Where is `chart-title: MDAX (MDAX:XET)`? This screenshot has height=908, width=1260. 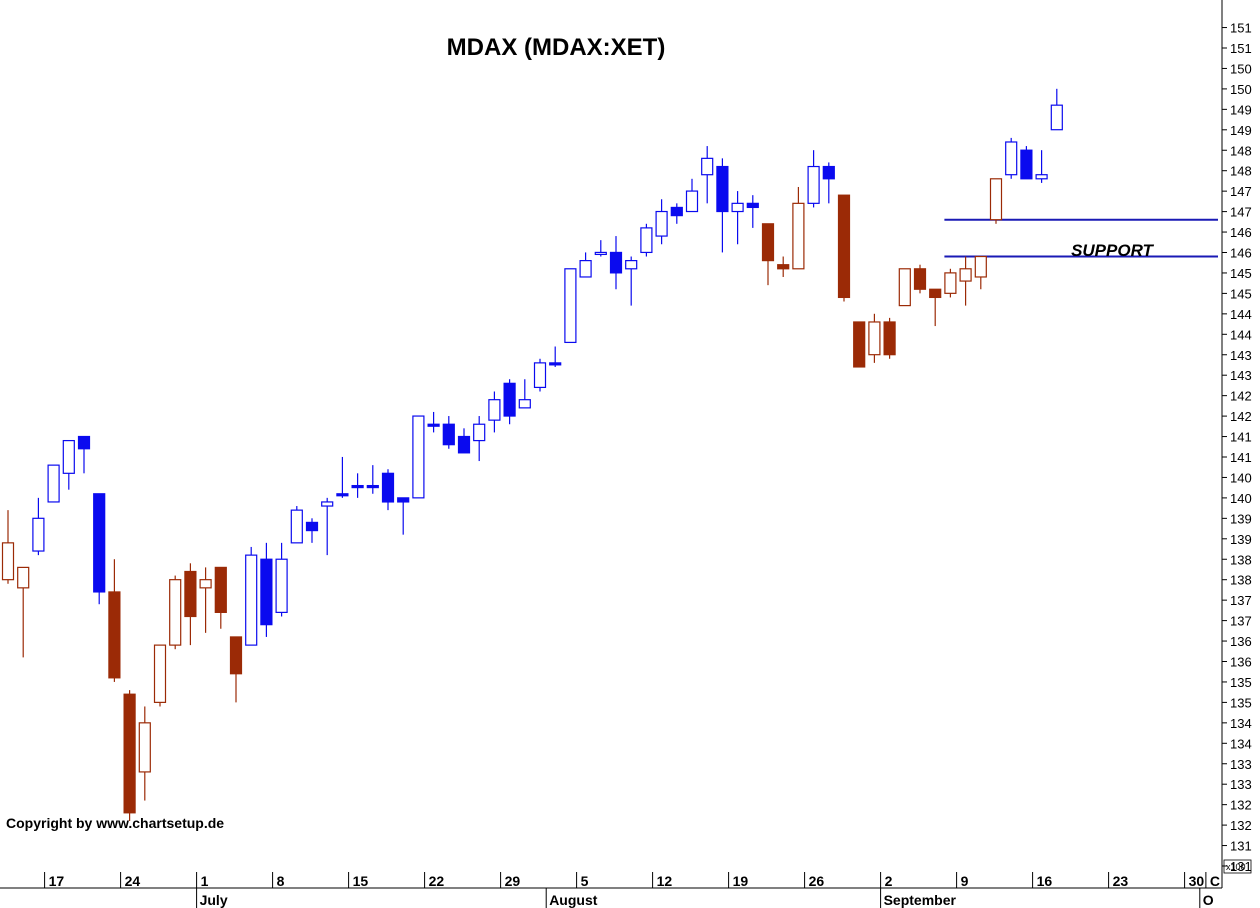
chart-title: MDAX (MDAX:XET) is located at coordinates (556, 47).